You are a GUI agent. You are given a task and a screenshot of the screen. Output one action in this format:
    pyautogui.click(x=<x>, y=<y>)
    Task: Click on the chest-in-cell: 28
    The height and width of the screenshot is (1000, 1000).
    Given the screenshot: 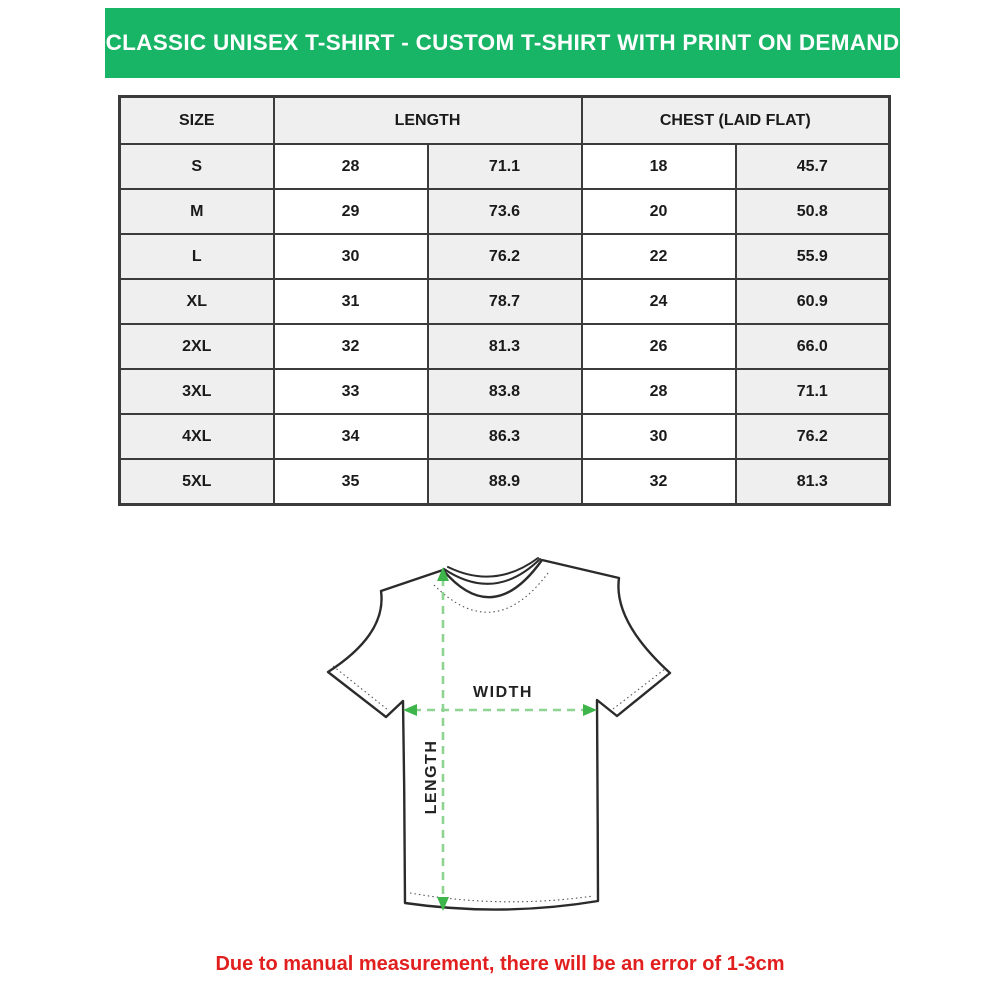 What is the action you would take?
    pyautogui.click(x=658, y=391)
    